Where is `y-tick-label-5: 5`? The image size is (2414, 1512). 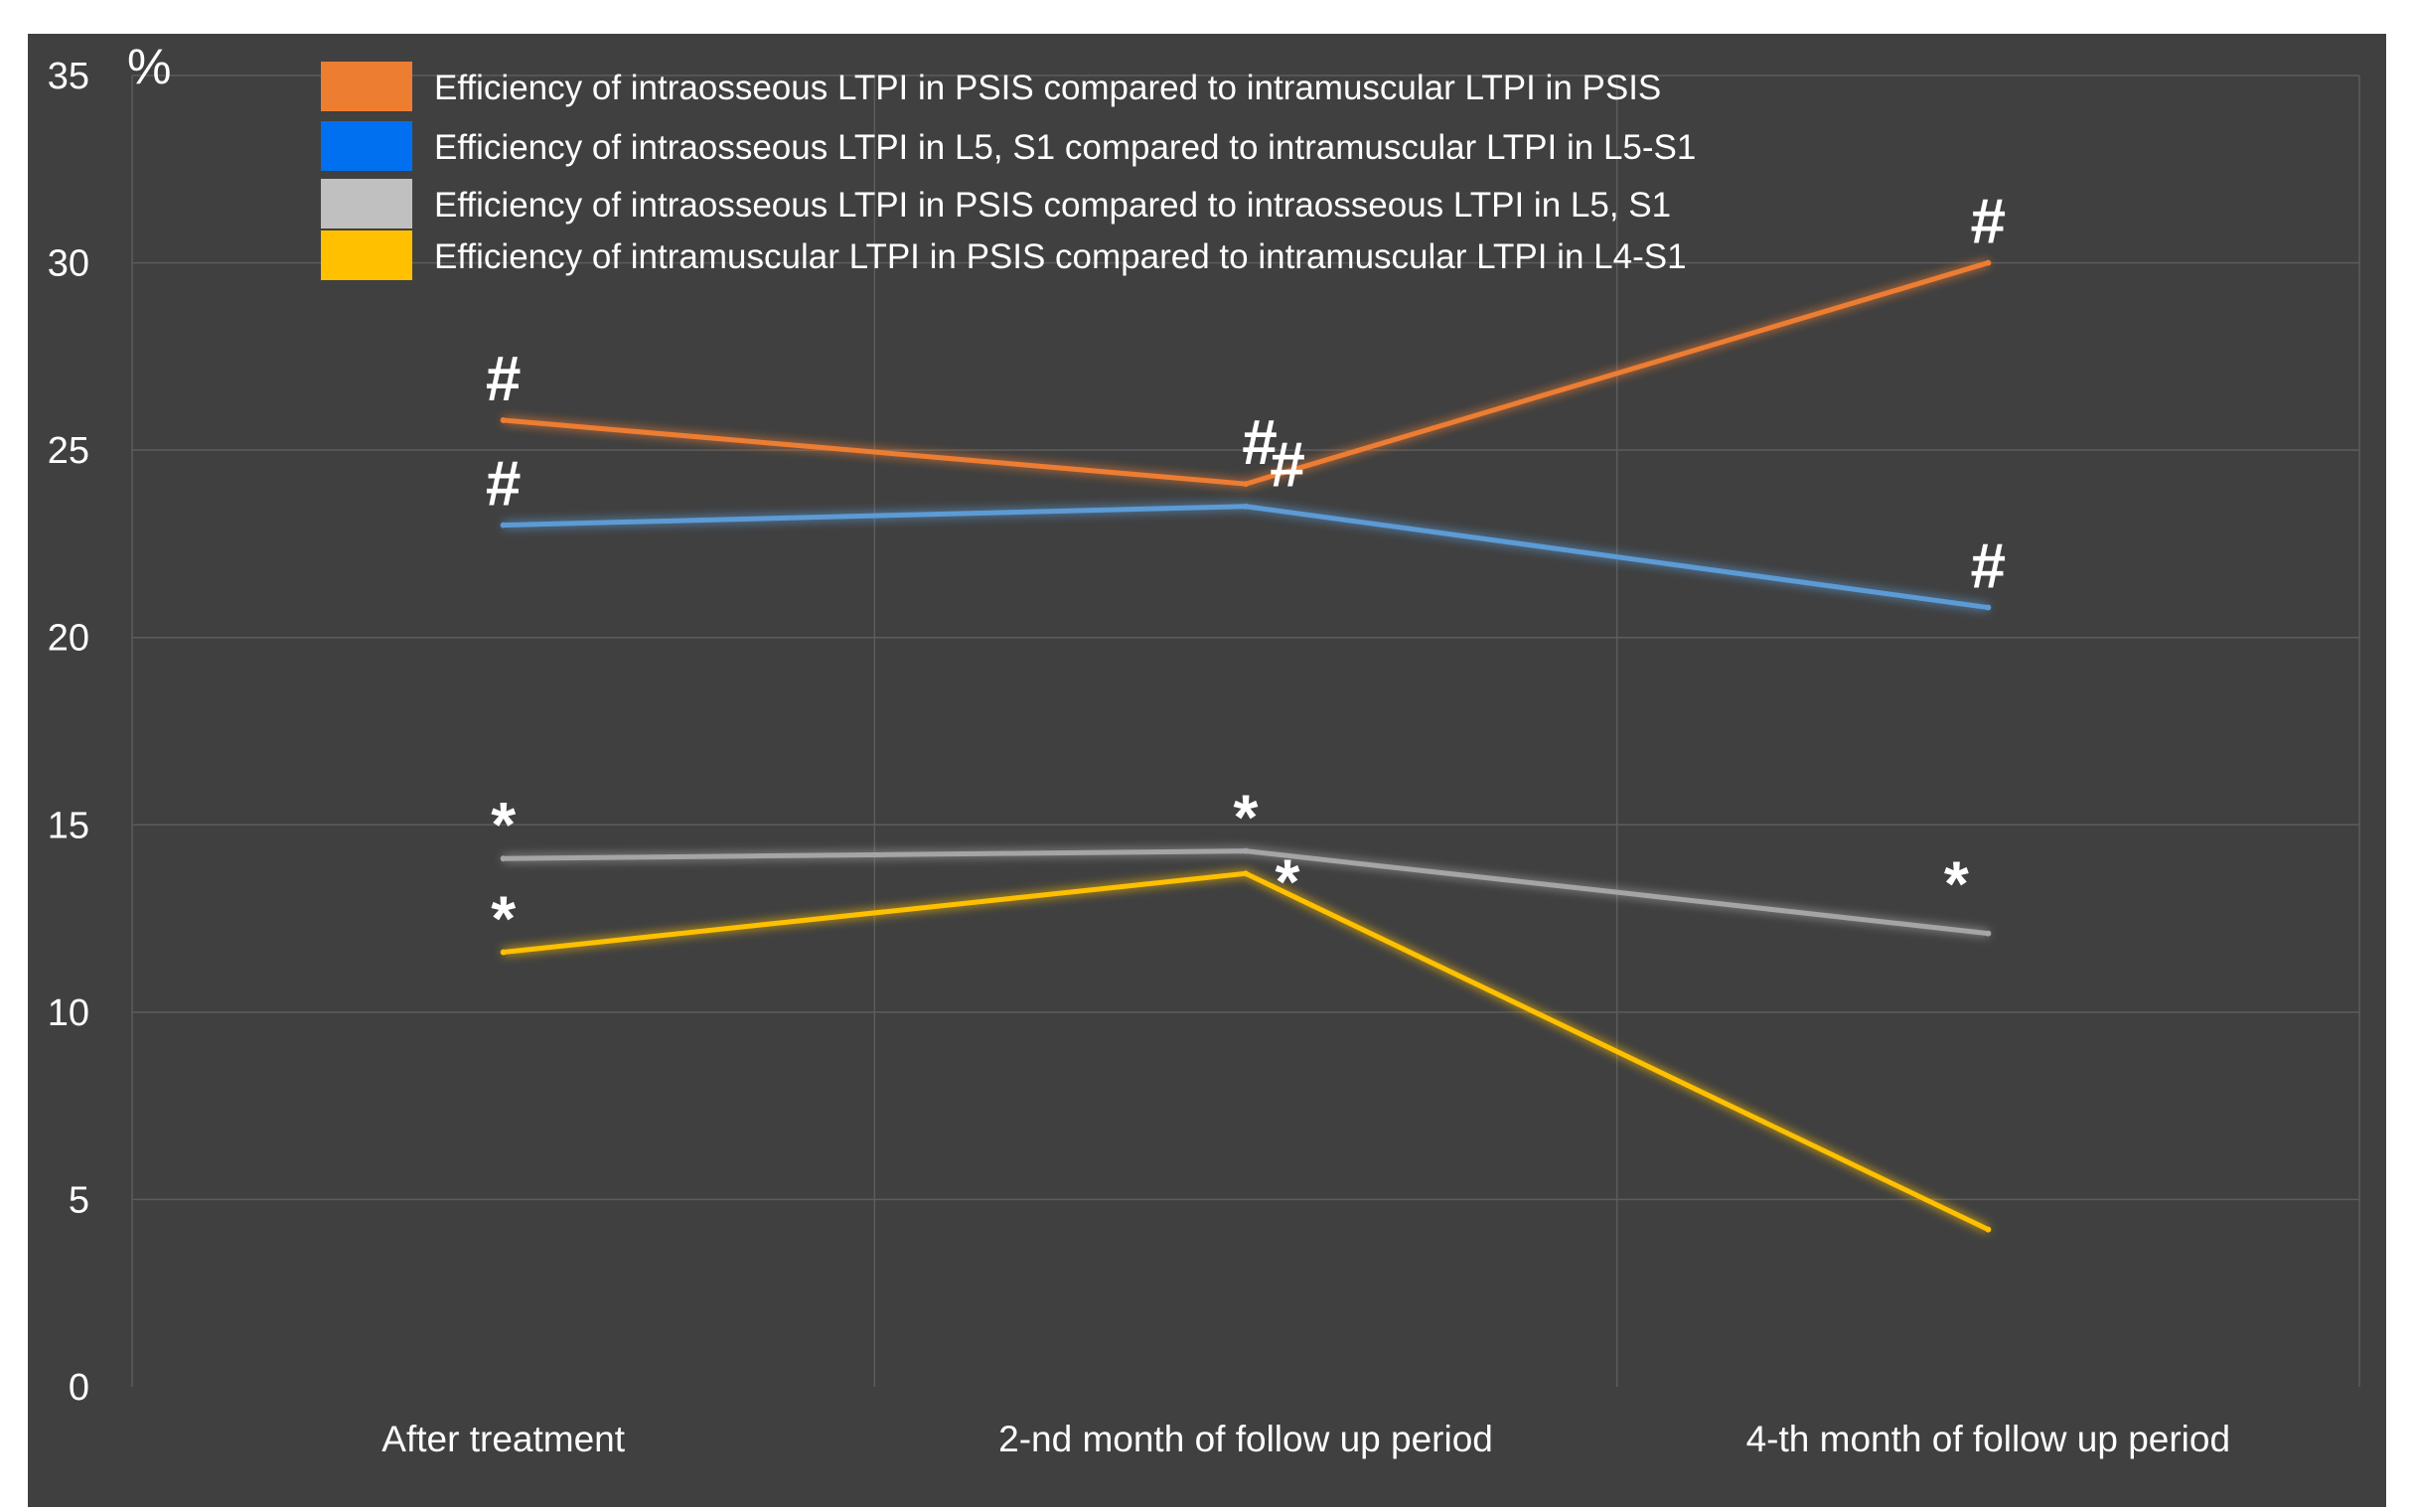 y-tick-label-5: 5 is located at coordinates (79, 1200).